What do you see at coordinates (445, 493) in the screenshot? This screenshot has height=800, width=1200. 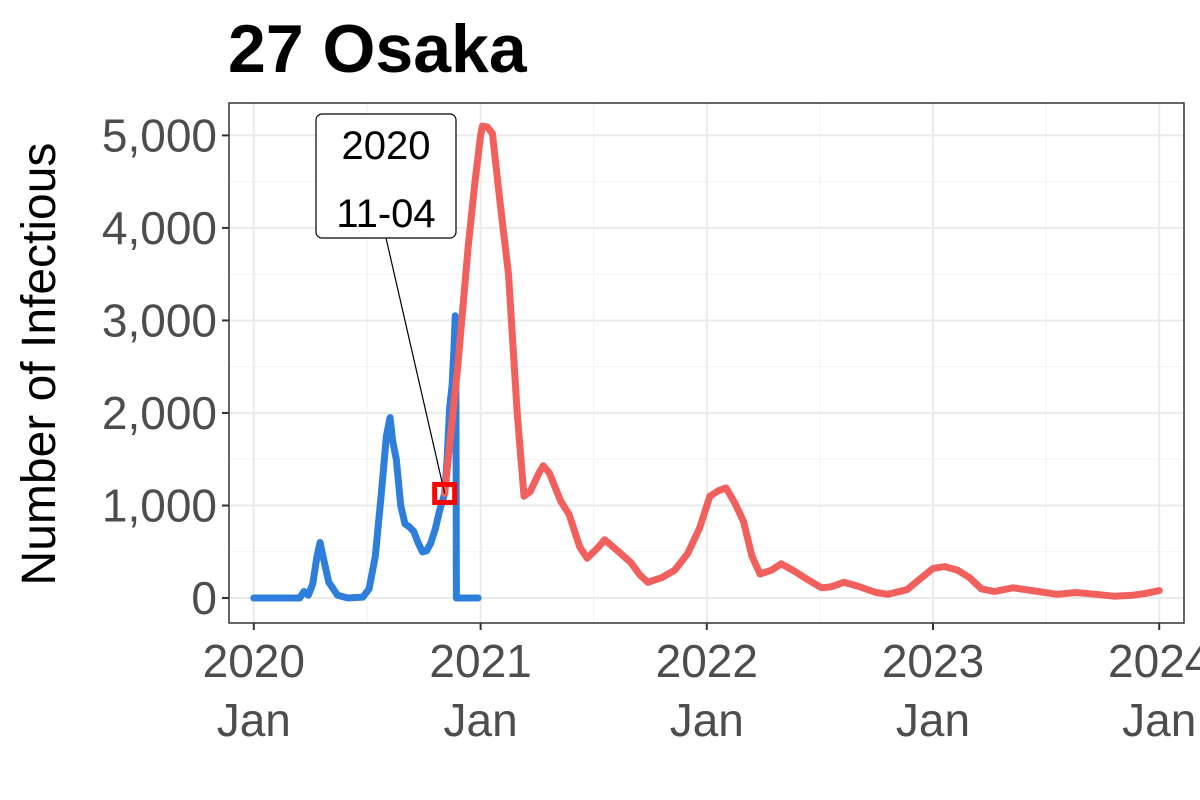 I see `highlight-marker` at bounding box center [445, 493].